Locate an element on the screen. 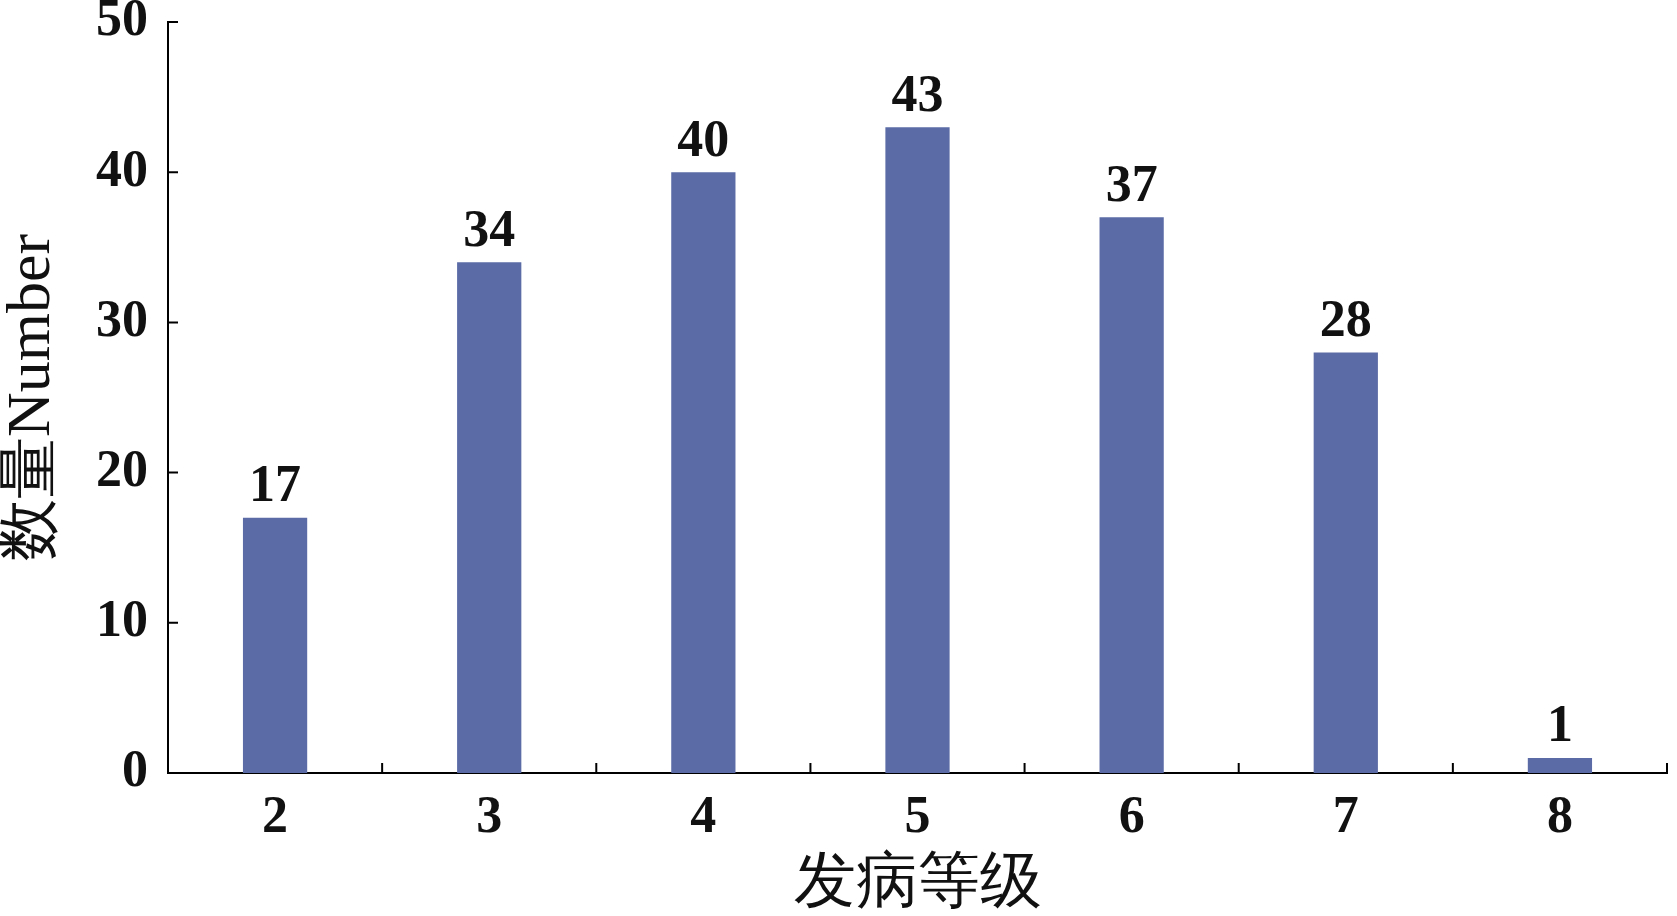 The width and height of the screenshot is (1677, 916). data-label: 43 is located at coordinates (917, 93).